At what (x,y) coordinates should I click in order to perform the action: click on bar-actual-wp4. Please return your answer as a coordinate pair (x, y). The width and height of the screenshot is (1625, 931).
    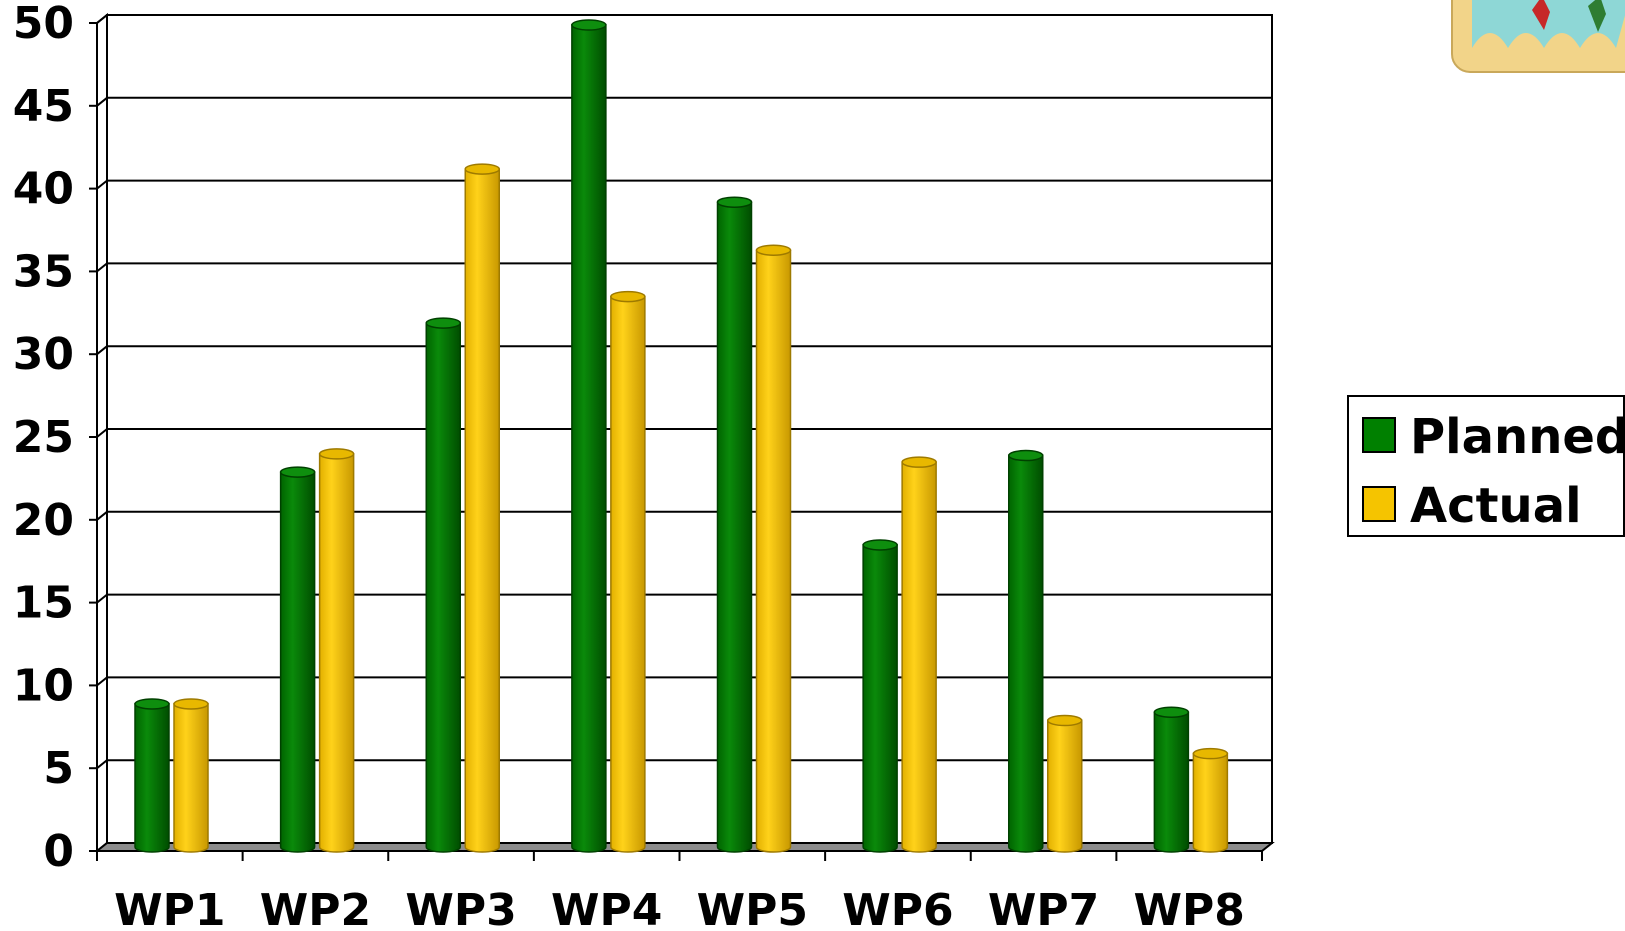
    Looking at the image, I should click on (628, 571).